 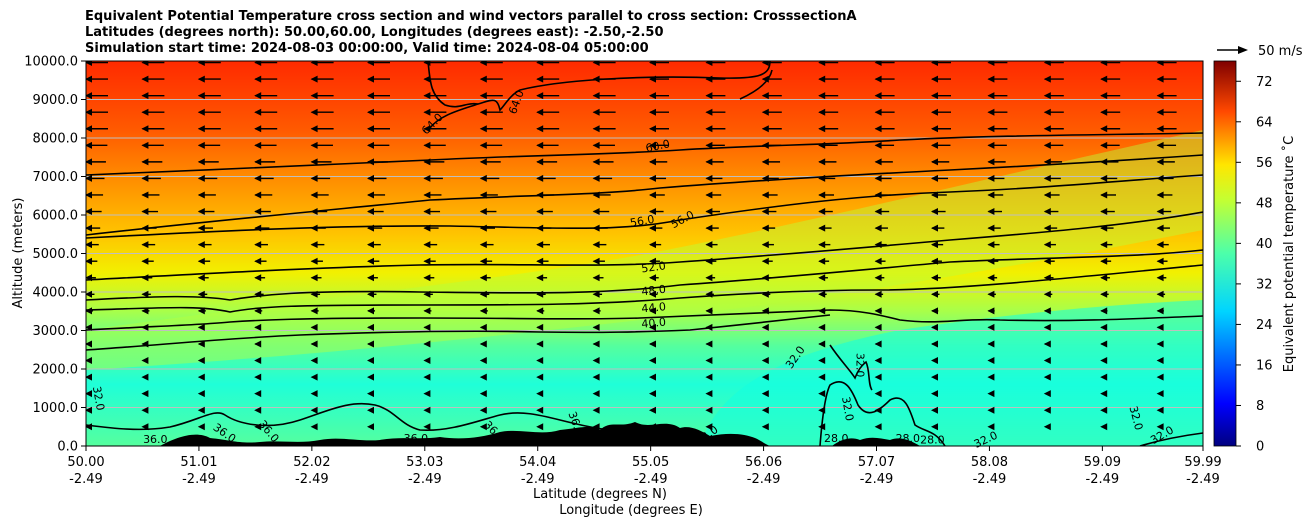 What do you see at coordinates (56, 293) in the screenshot?
I see `y-tick-label: 4000.0` at bounding box center [56, 293].